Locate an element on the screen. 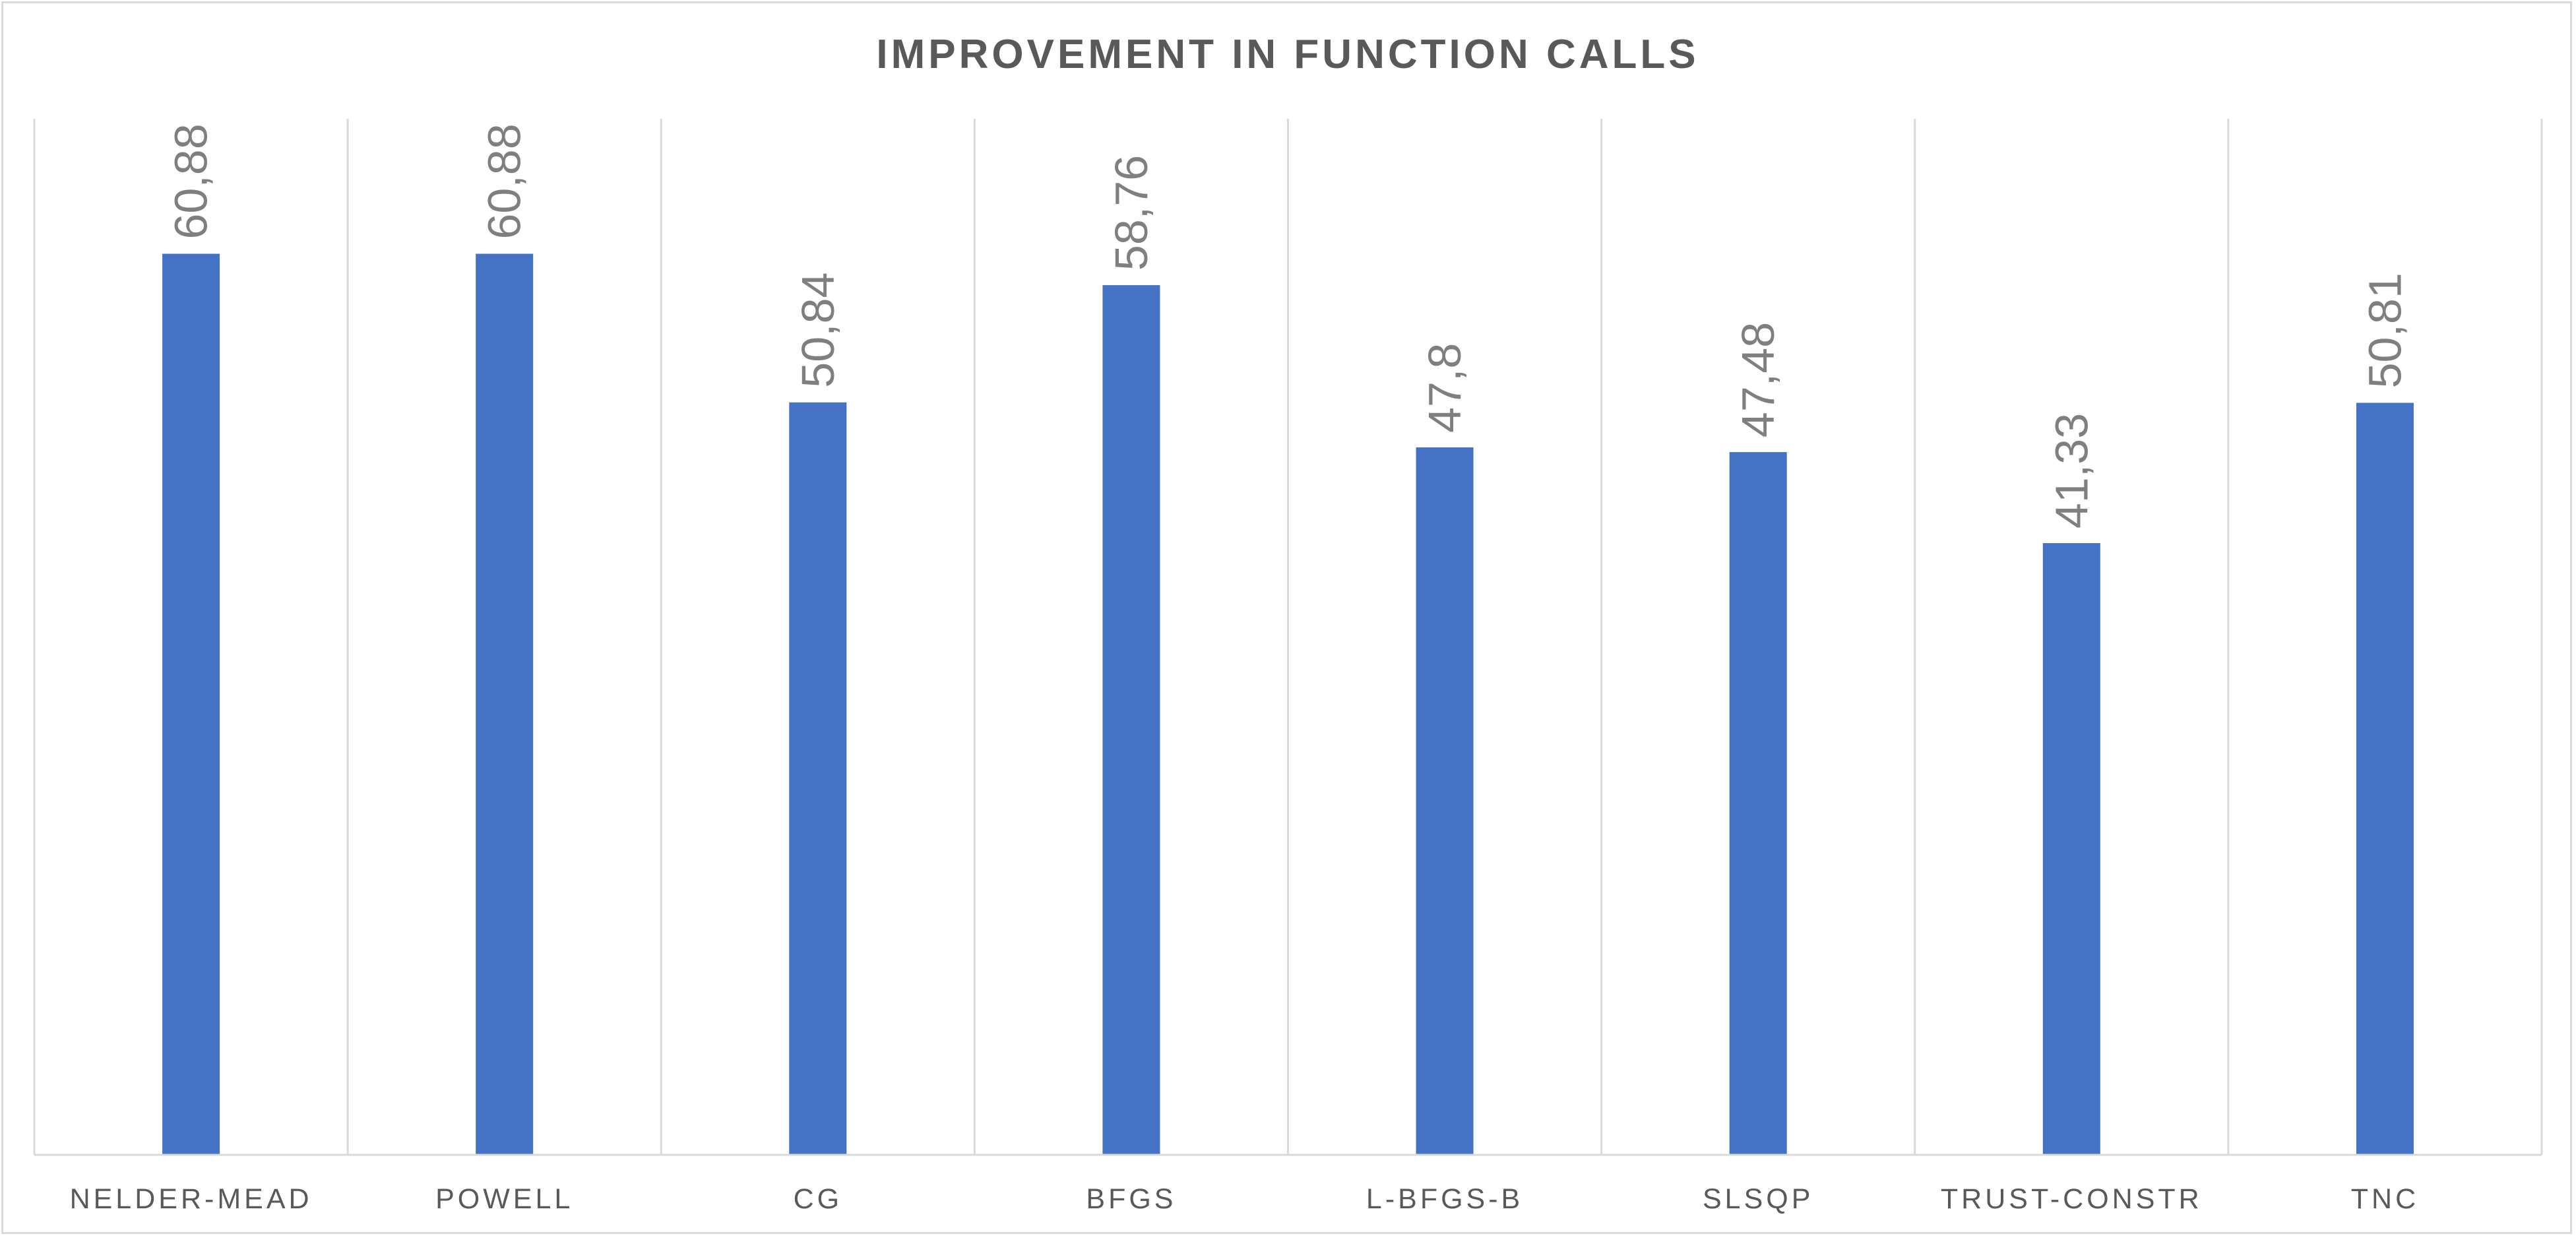  data-label-bfgs: 58,76 is located at coordinates (1131, 213).